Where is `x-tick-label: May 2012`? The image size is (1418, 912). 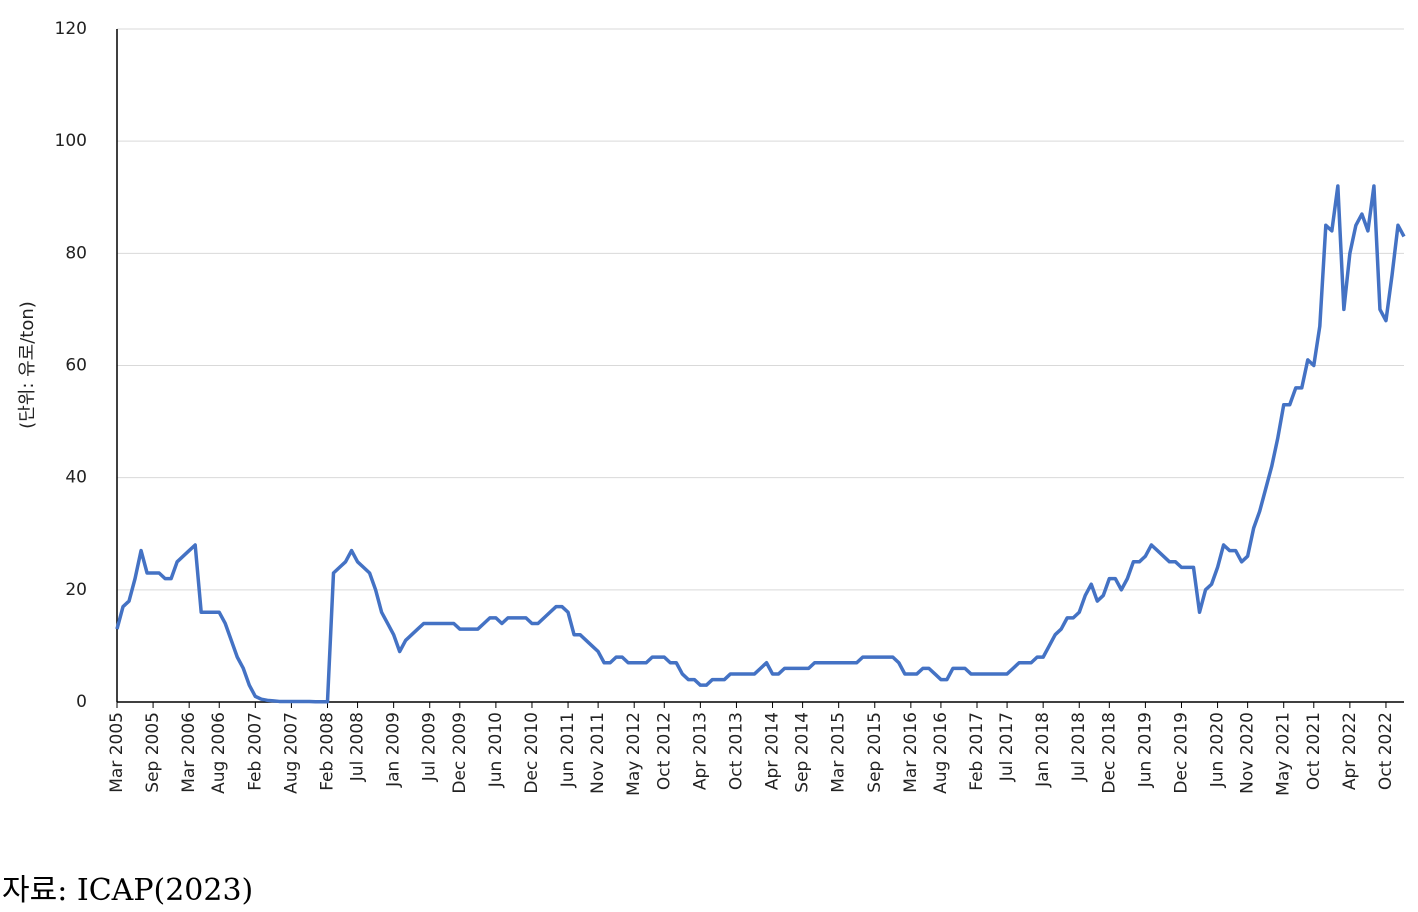
x-tick-label: May 2012 is located at coordinates (634, 754).